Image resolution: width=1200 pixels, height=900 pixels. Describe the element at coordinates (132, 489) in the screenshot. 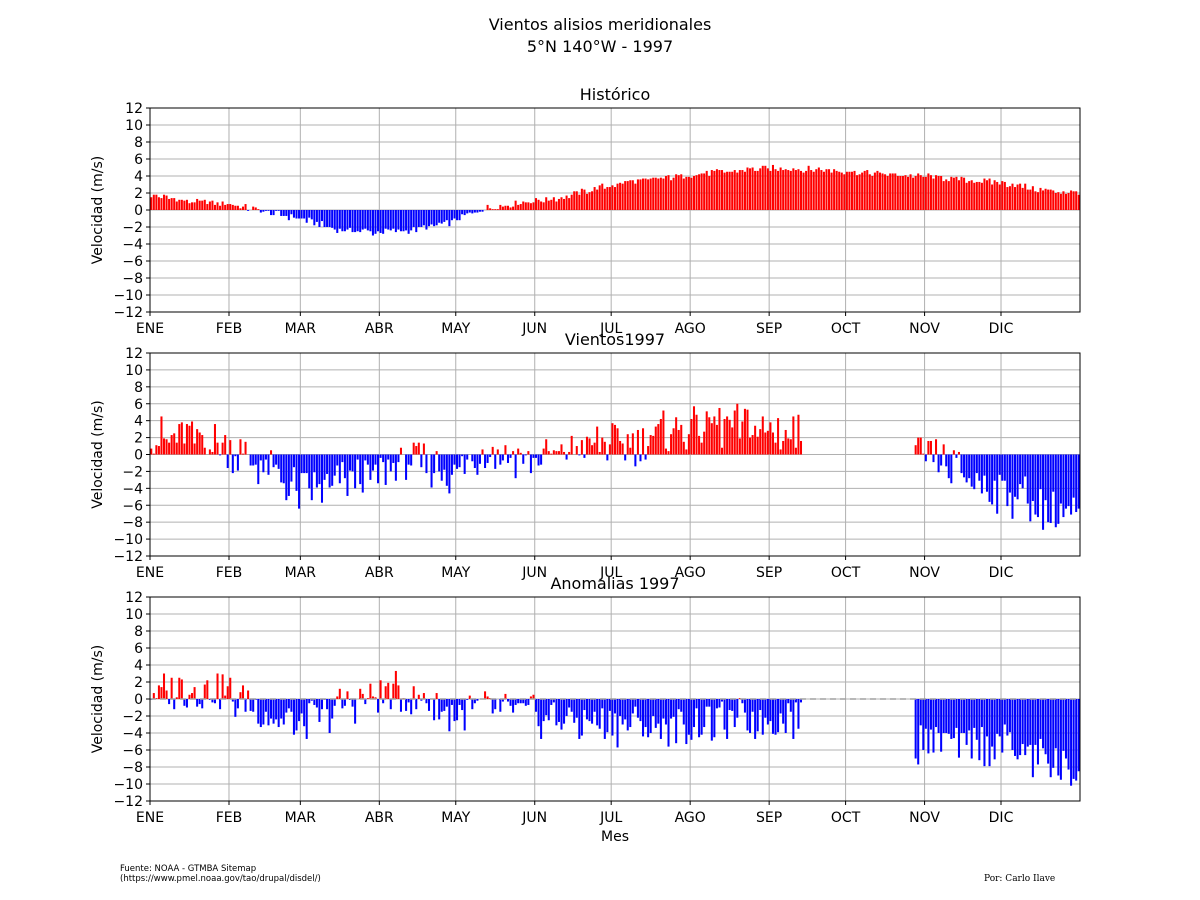

I see `y-tick-label: −4` at that location.